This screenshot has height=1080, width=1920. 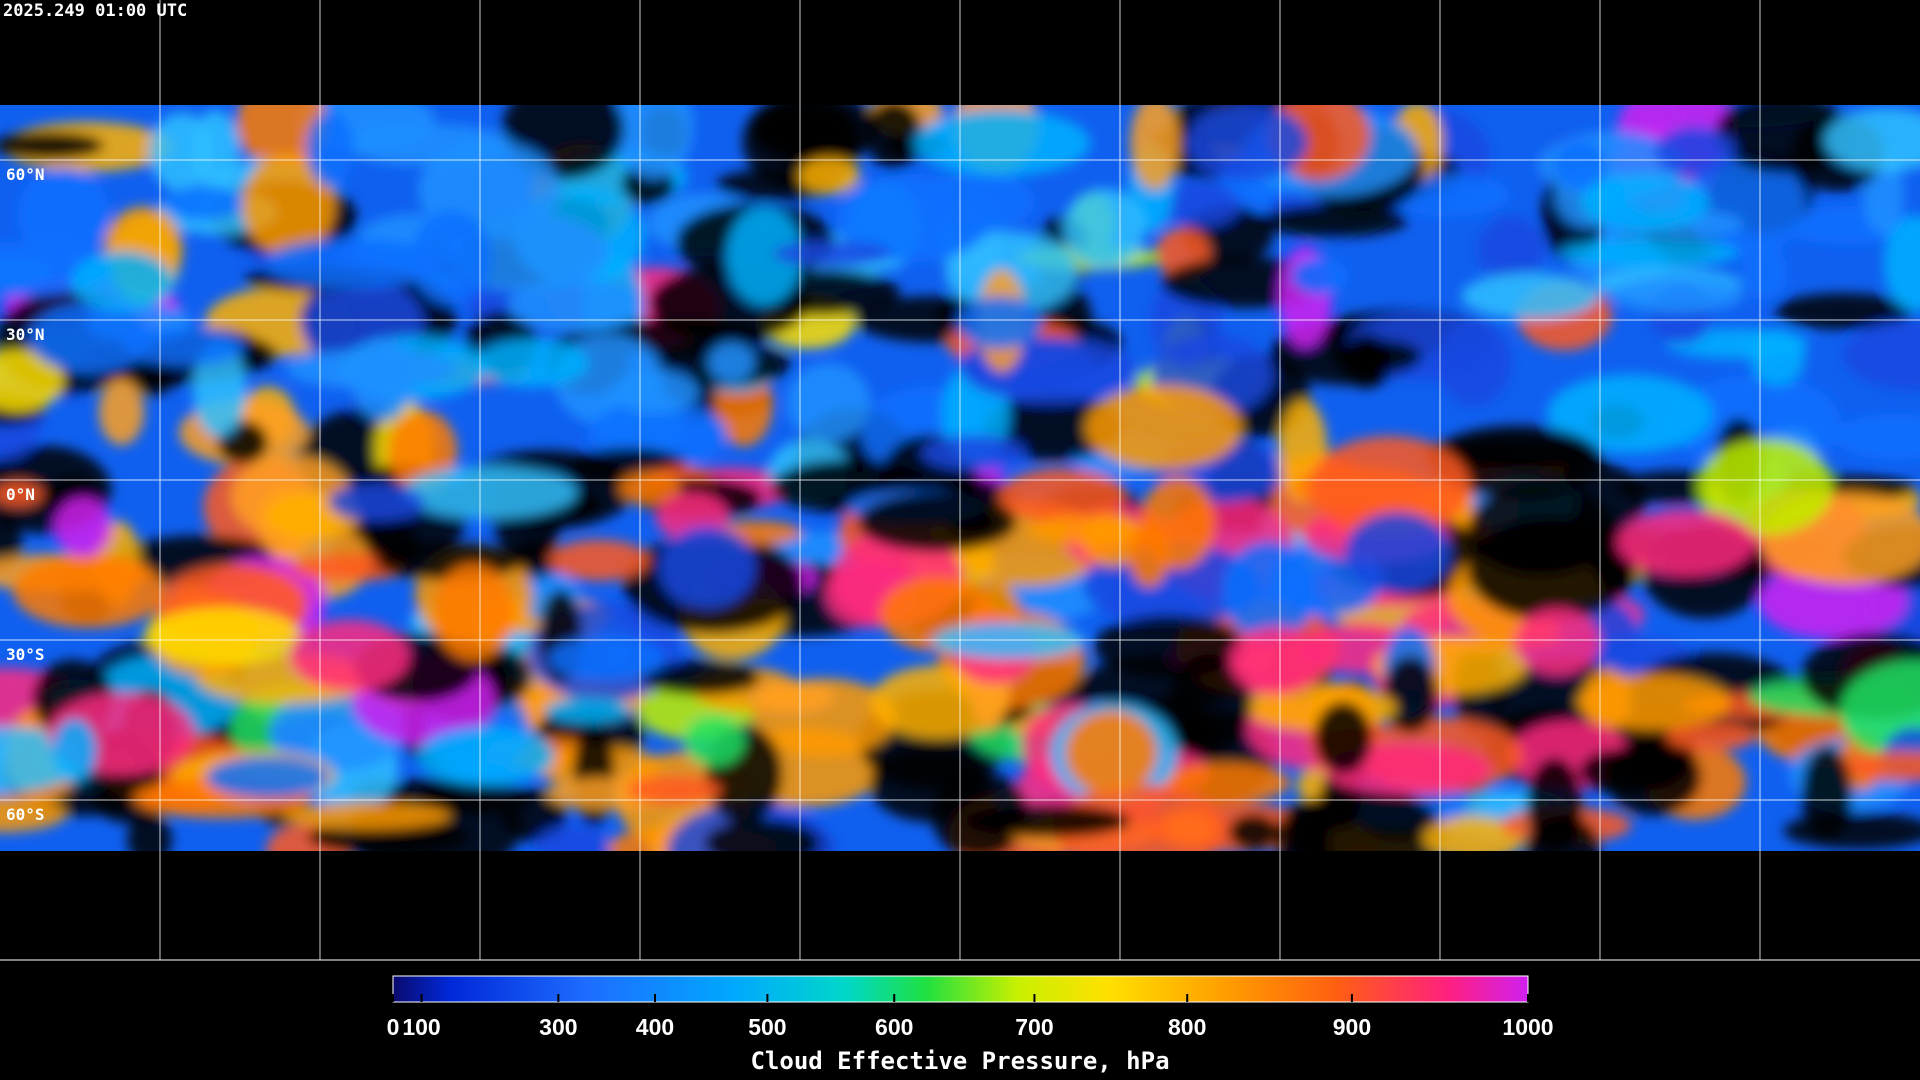 I want to click on colorbar-tick-label: 300, so click(x=558, y=1027).